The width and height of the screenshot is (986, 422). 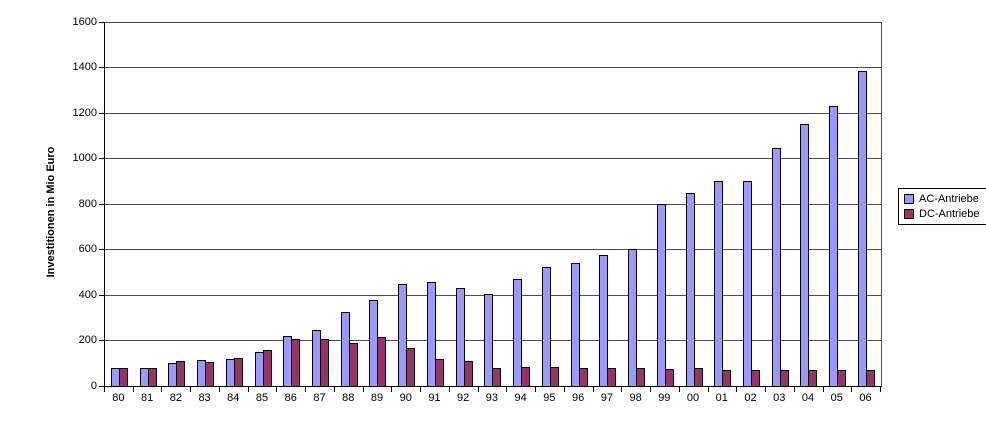 What do you see at coordinates (118, 398) in the screenshot?
I see `x-tick-label-80: 80` at bounding box center [118, 398].